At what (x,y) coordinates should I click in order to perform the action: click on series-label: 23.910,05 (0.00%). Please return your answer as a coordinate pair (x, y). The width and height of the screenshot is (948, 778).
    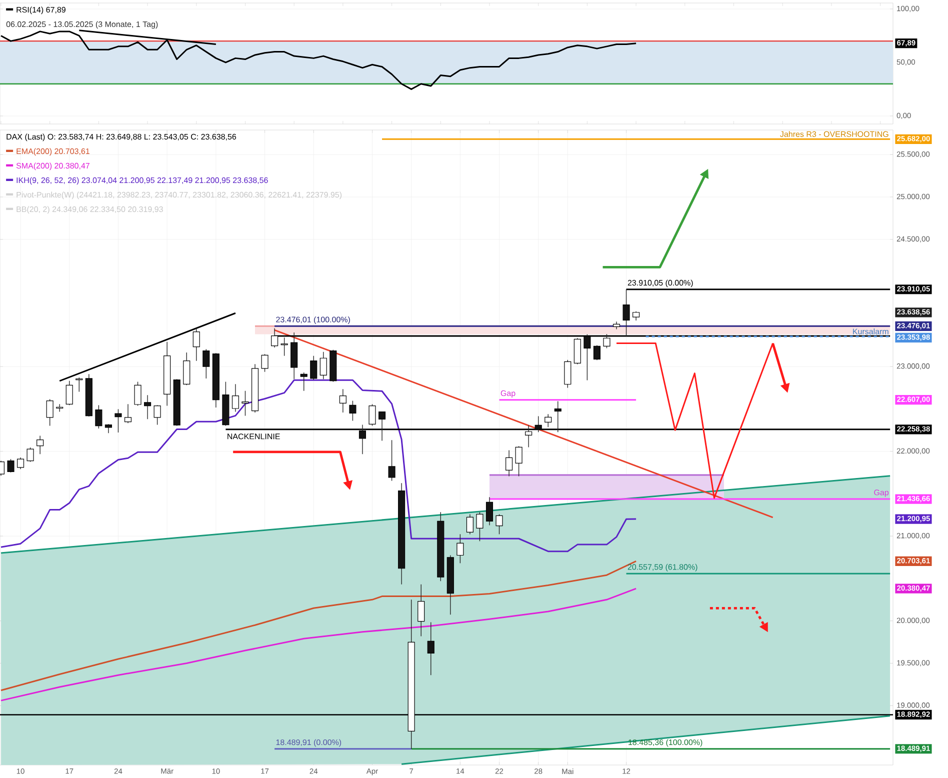
    Looking at the image, I should click on (660, 284).